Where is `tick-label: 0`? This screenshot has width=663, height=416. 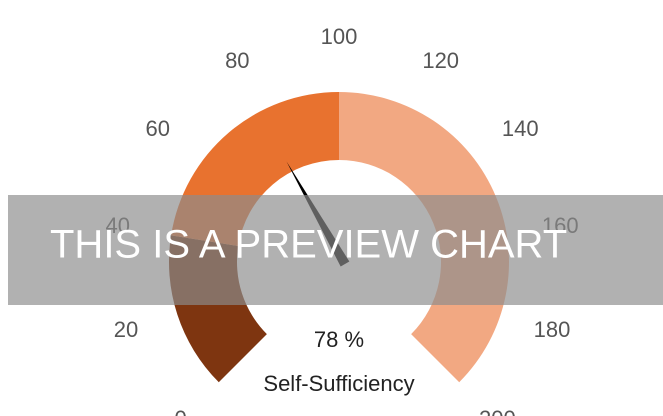 tick-label: 0 is located at coordinates (180, 411).